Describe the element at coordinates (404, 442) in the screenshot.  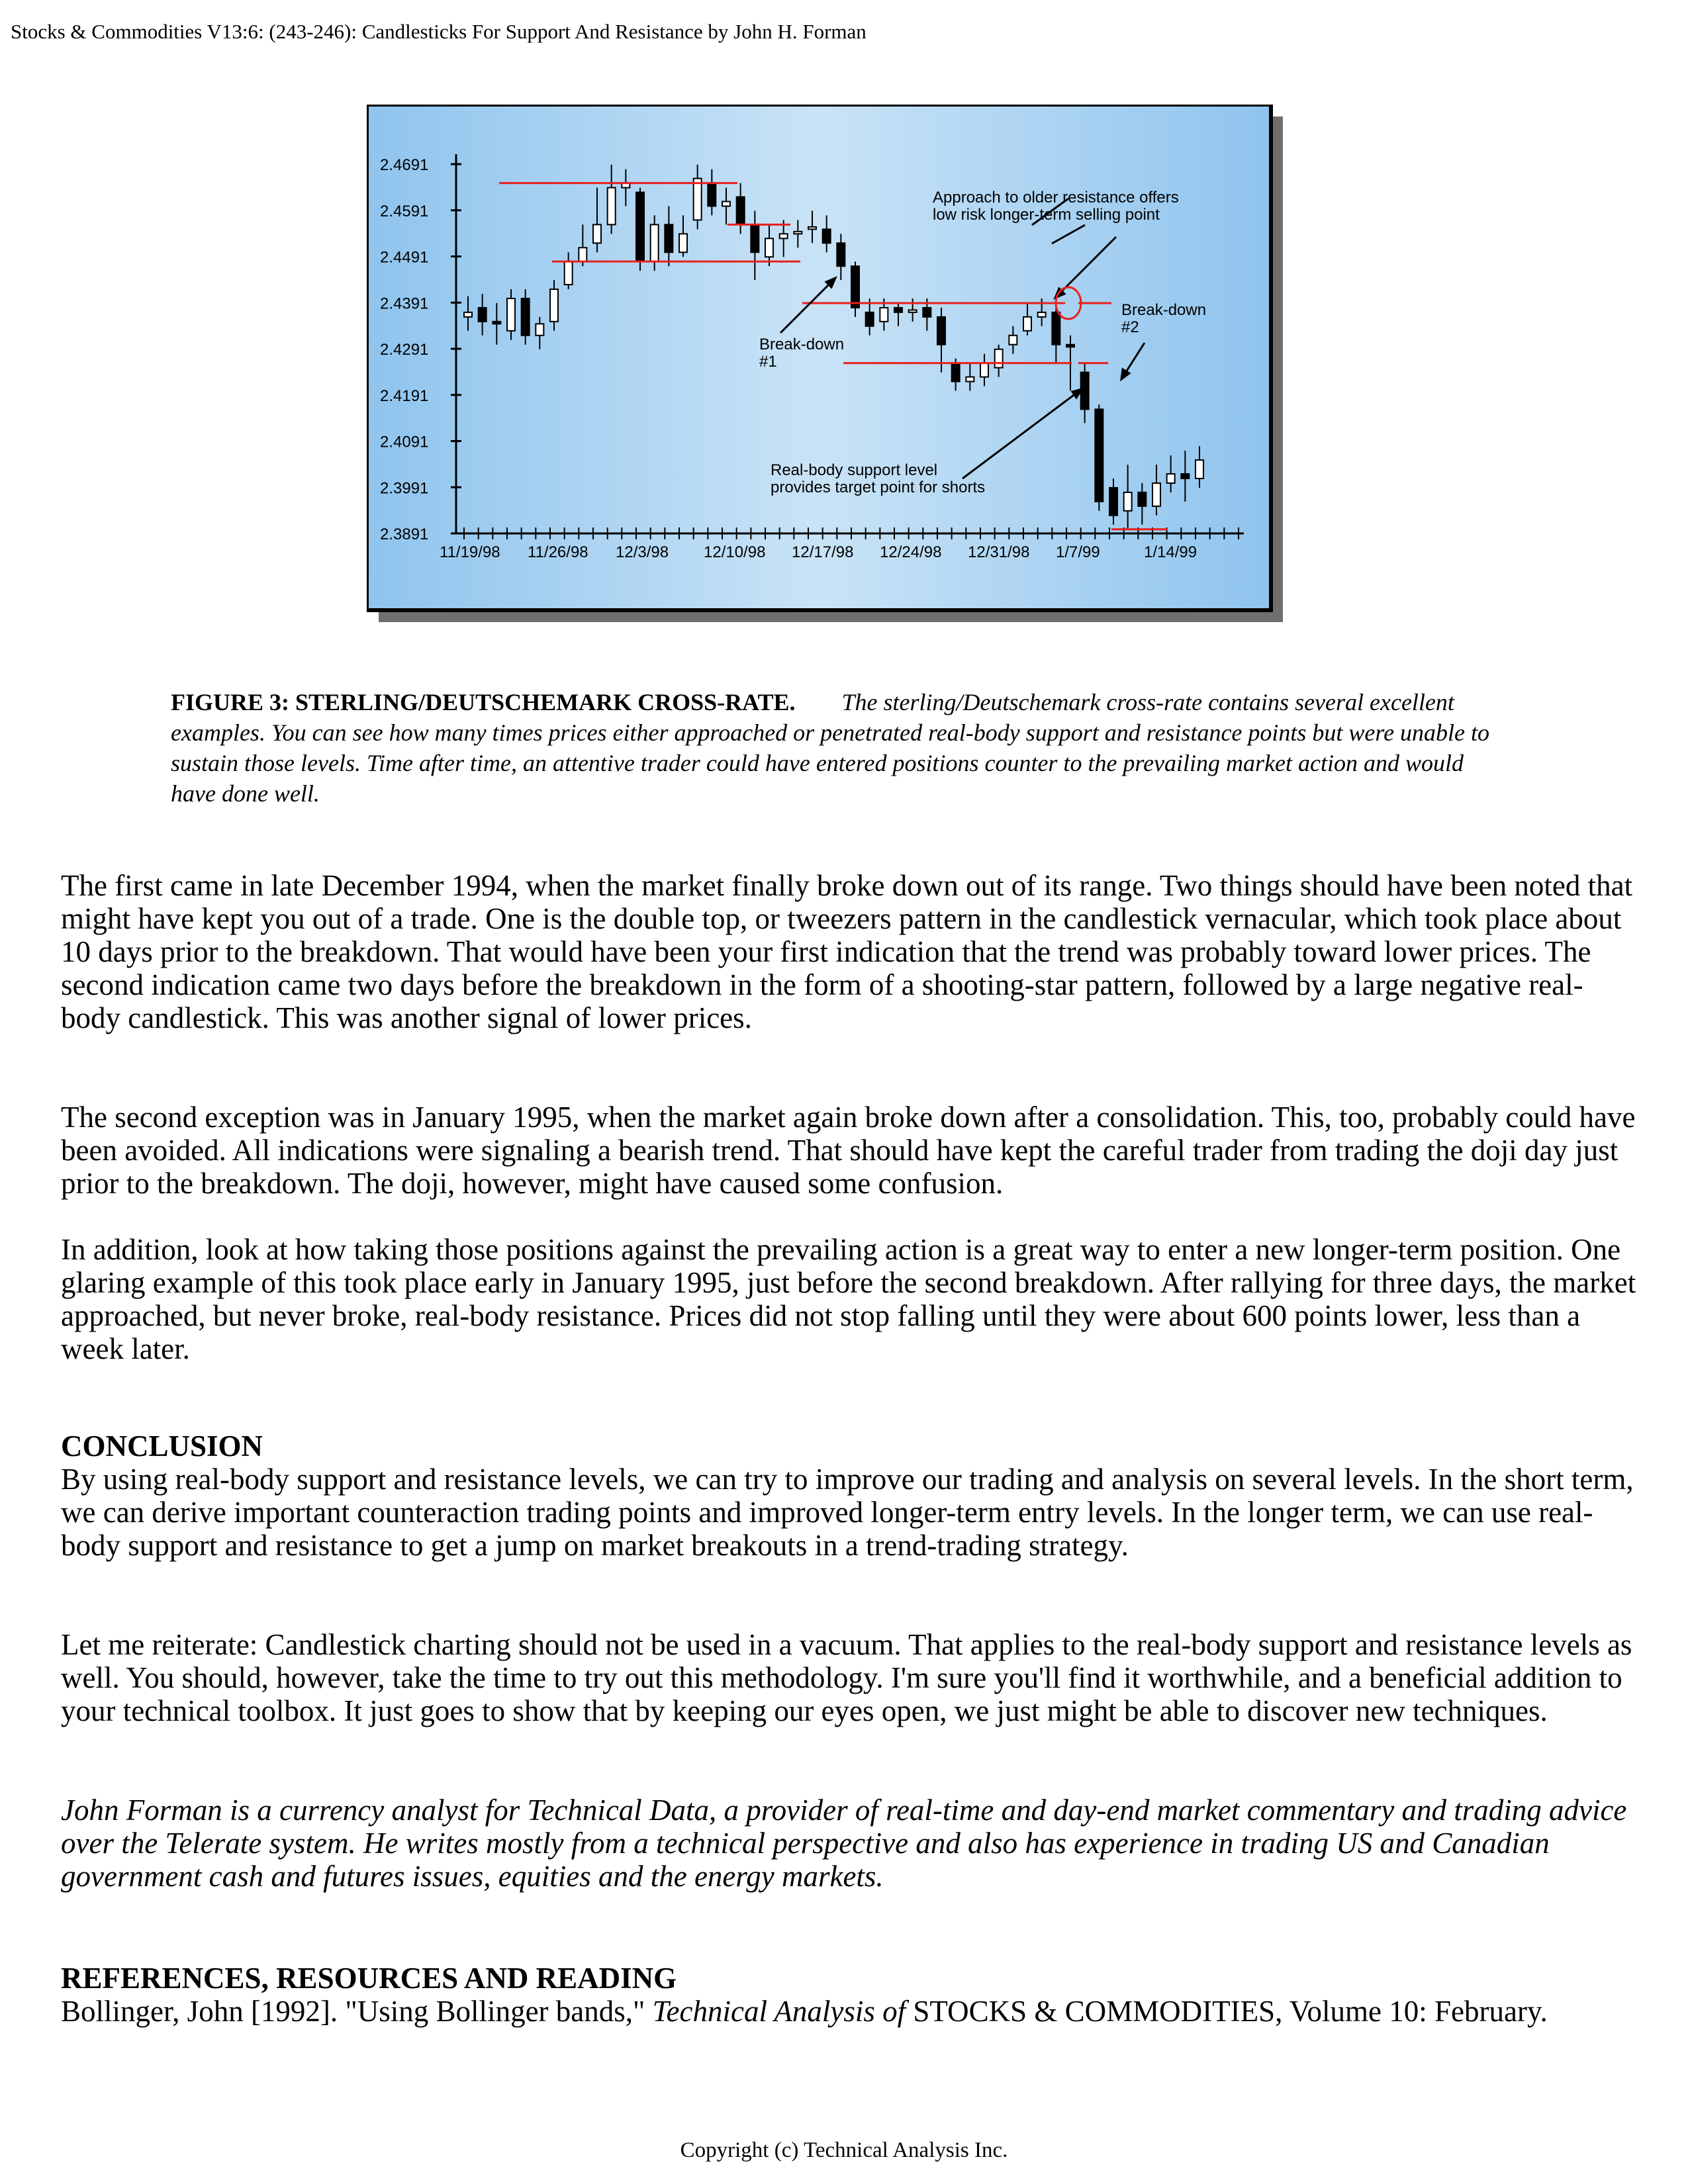
I see `y-tick-label: 2.4091` at that location.